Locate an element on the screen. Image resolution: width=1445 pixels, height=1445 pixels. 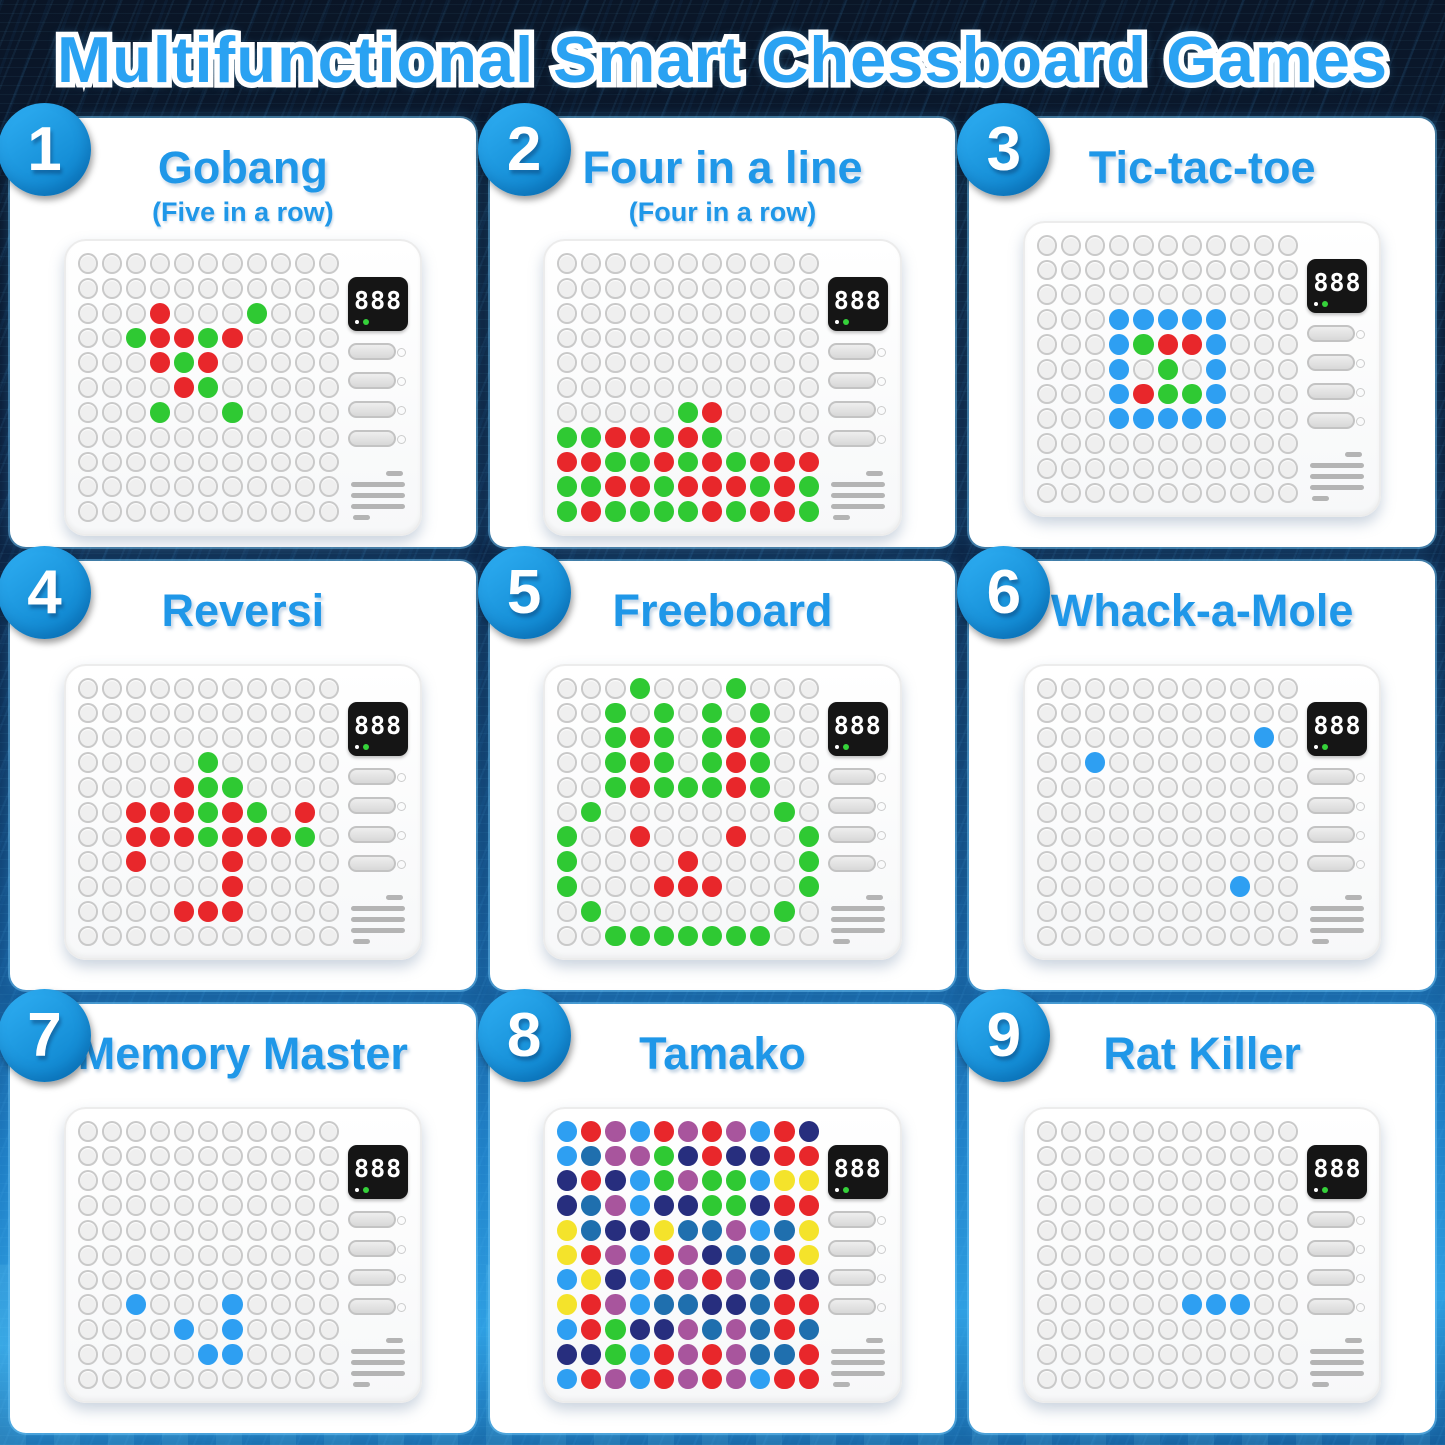
power-button is located at coordinates (1336, 776).